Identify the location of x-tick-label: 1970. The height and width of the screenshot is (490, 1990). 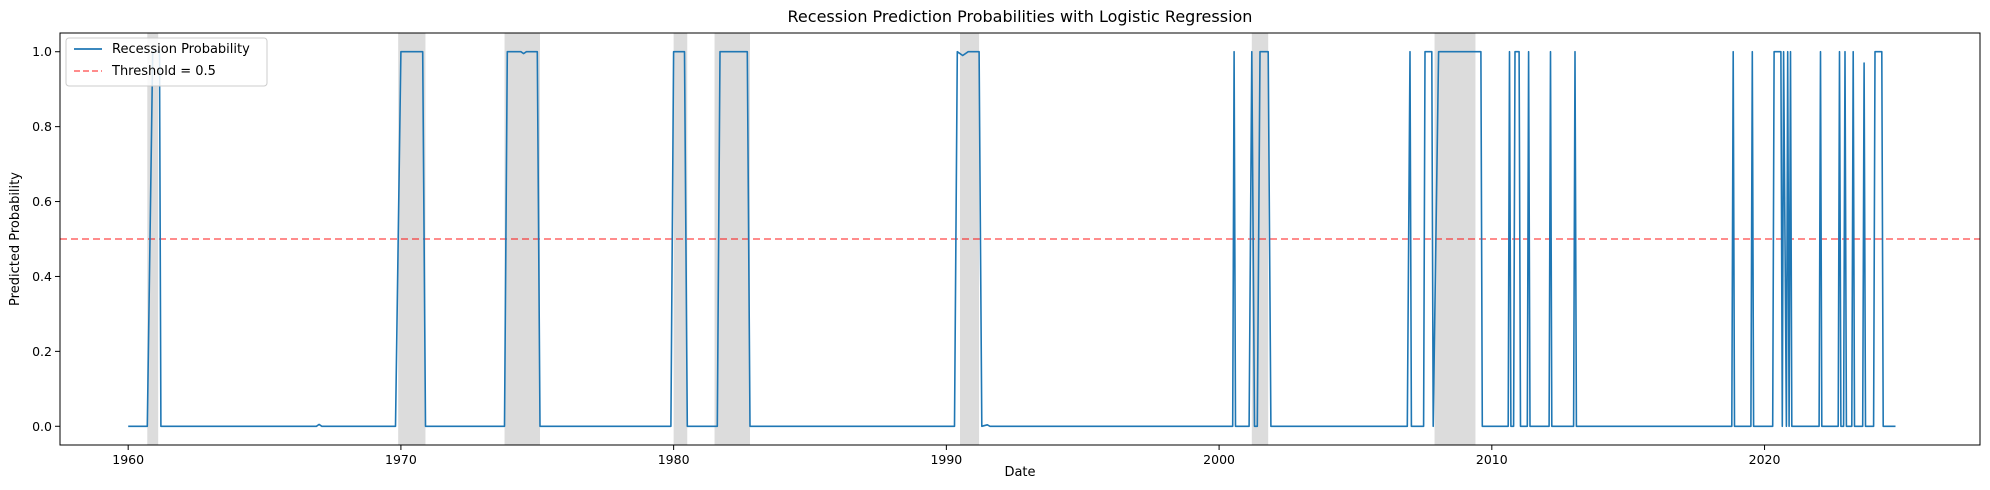
(401, 459).